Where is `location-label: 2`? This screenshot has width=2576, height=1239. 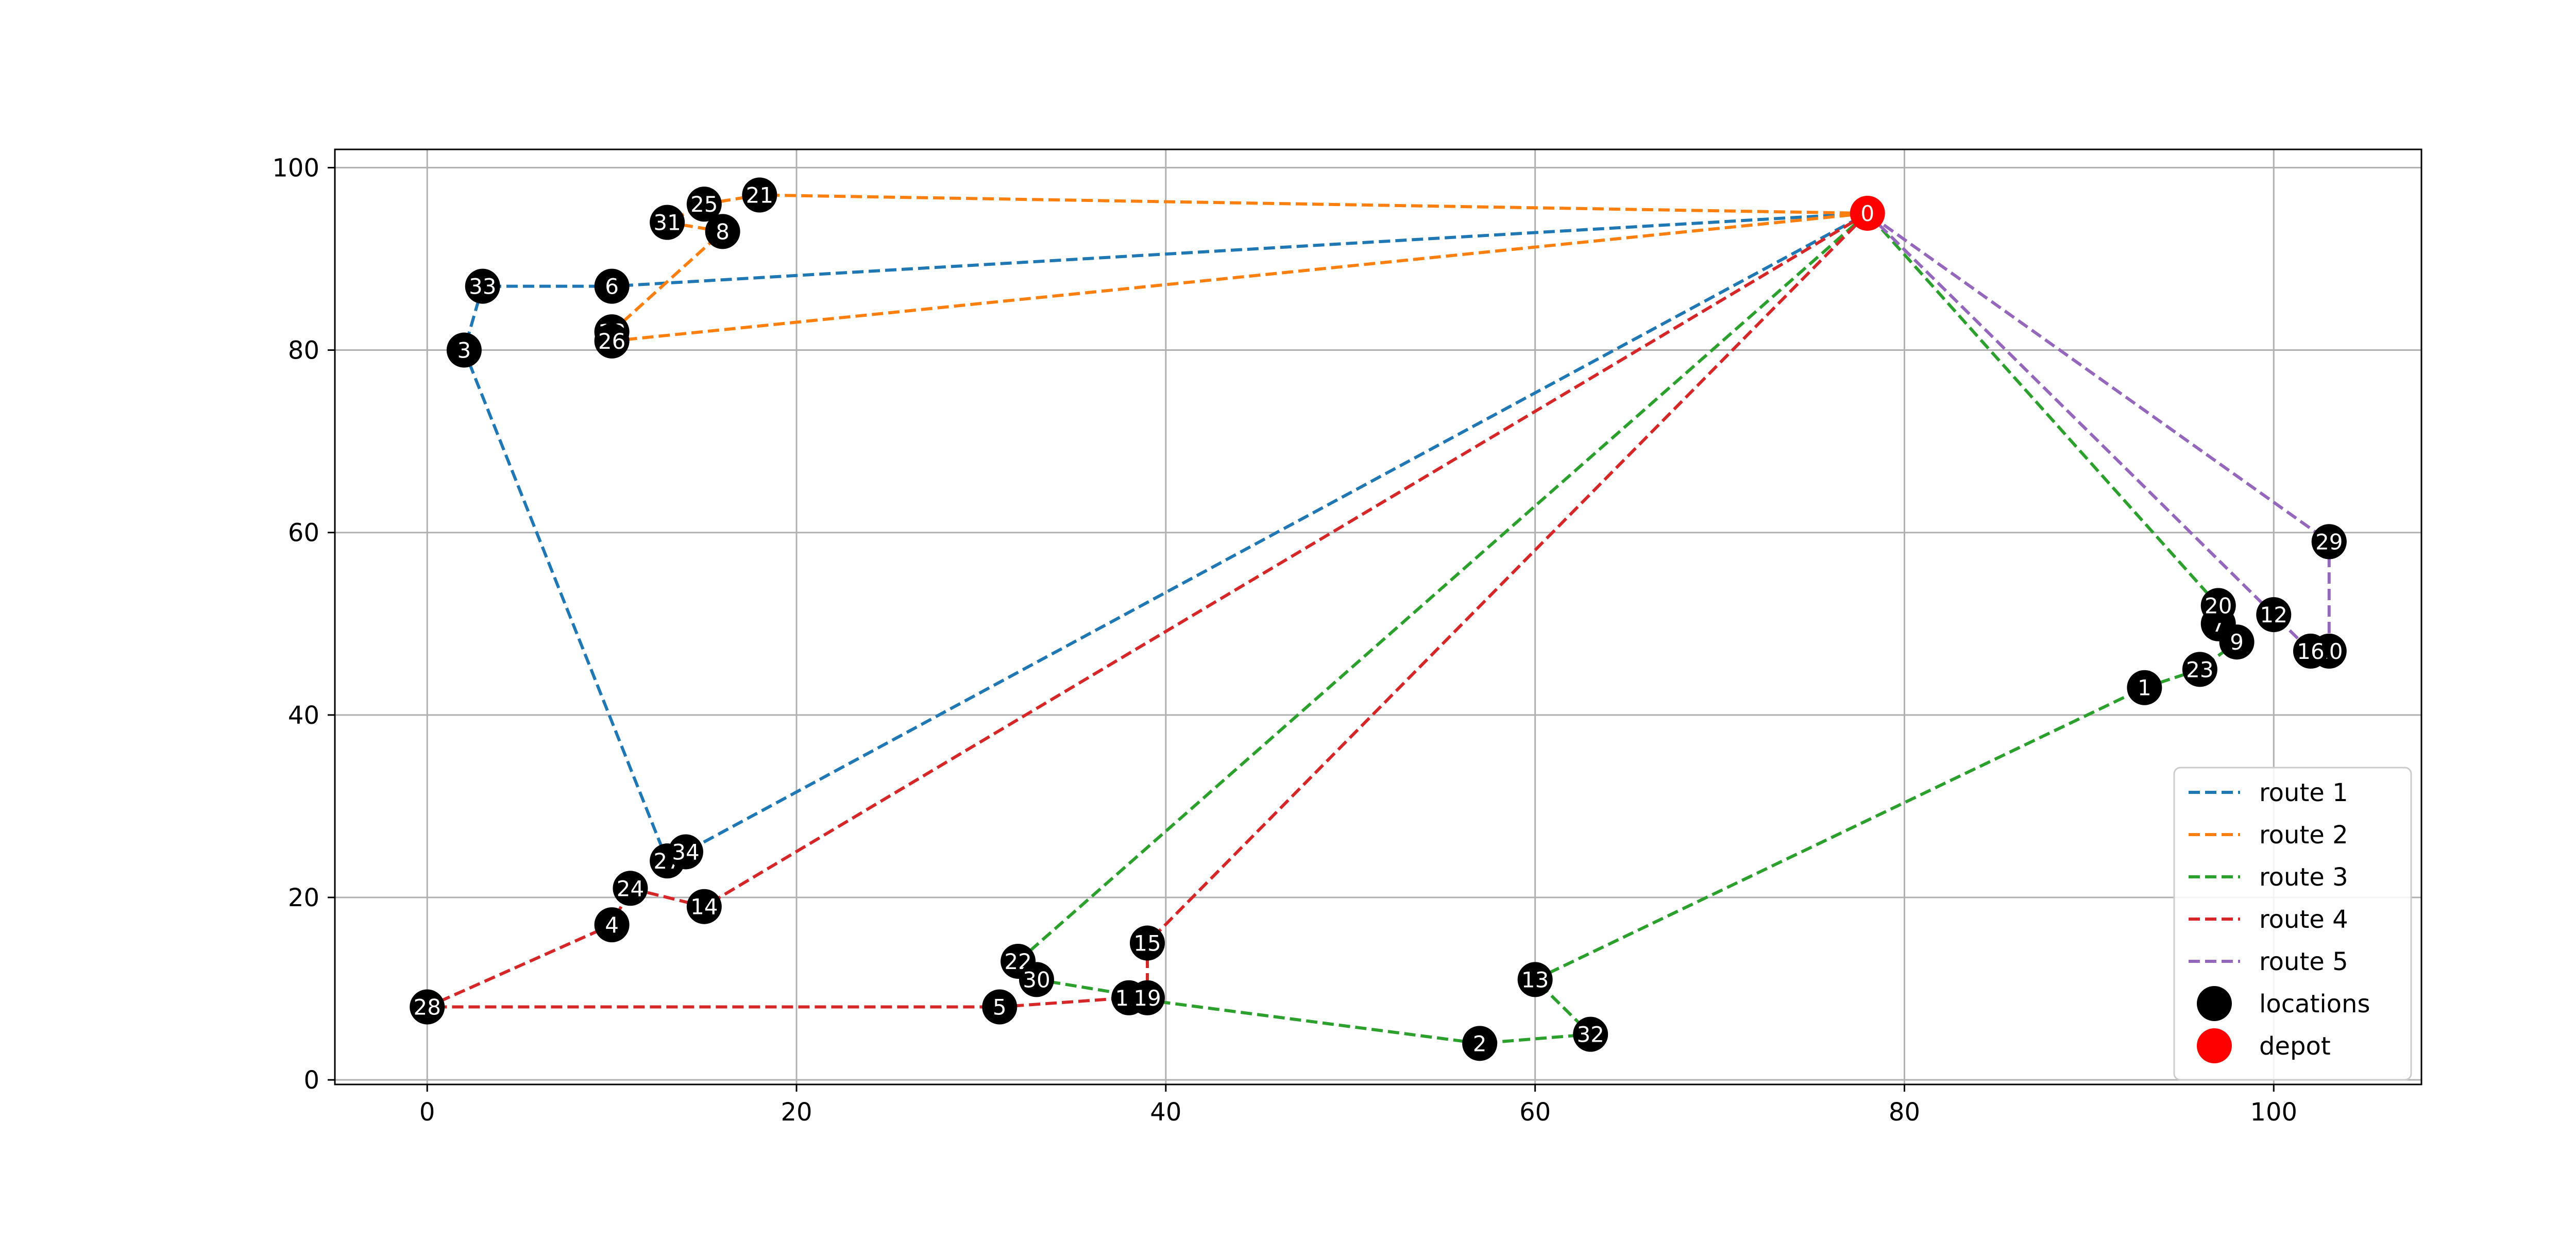
location-label: 2 is located at coordinates (1480, 1043).